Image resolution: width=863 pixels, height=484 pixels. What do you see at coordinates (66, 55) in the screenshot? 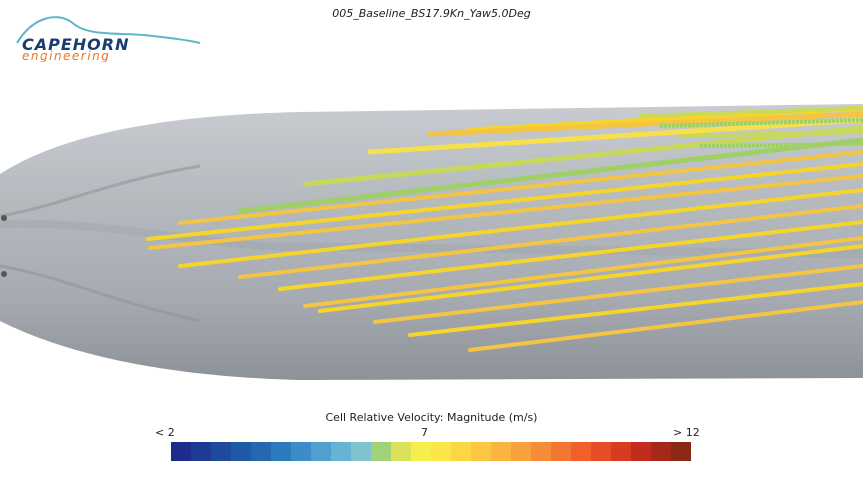
I see `logo-subtitle: engineering` at bounding box center [66, 55].